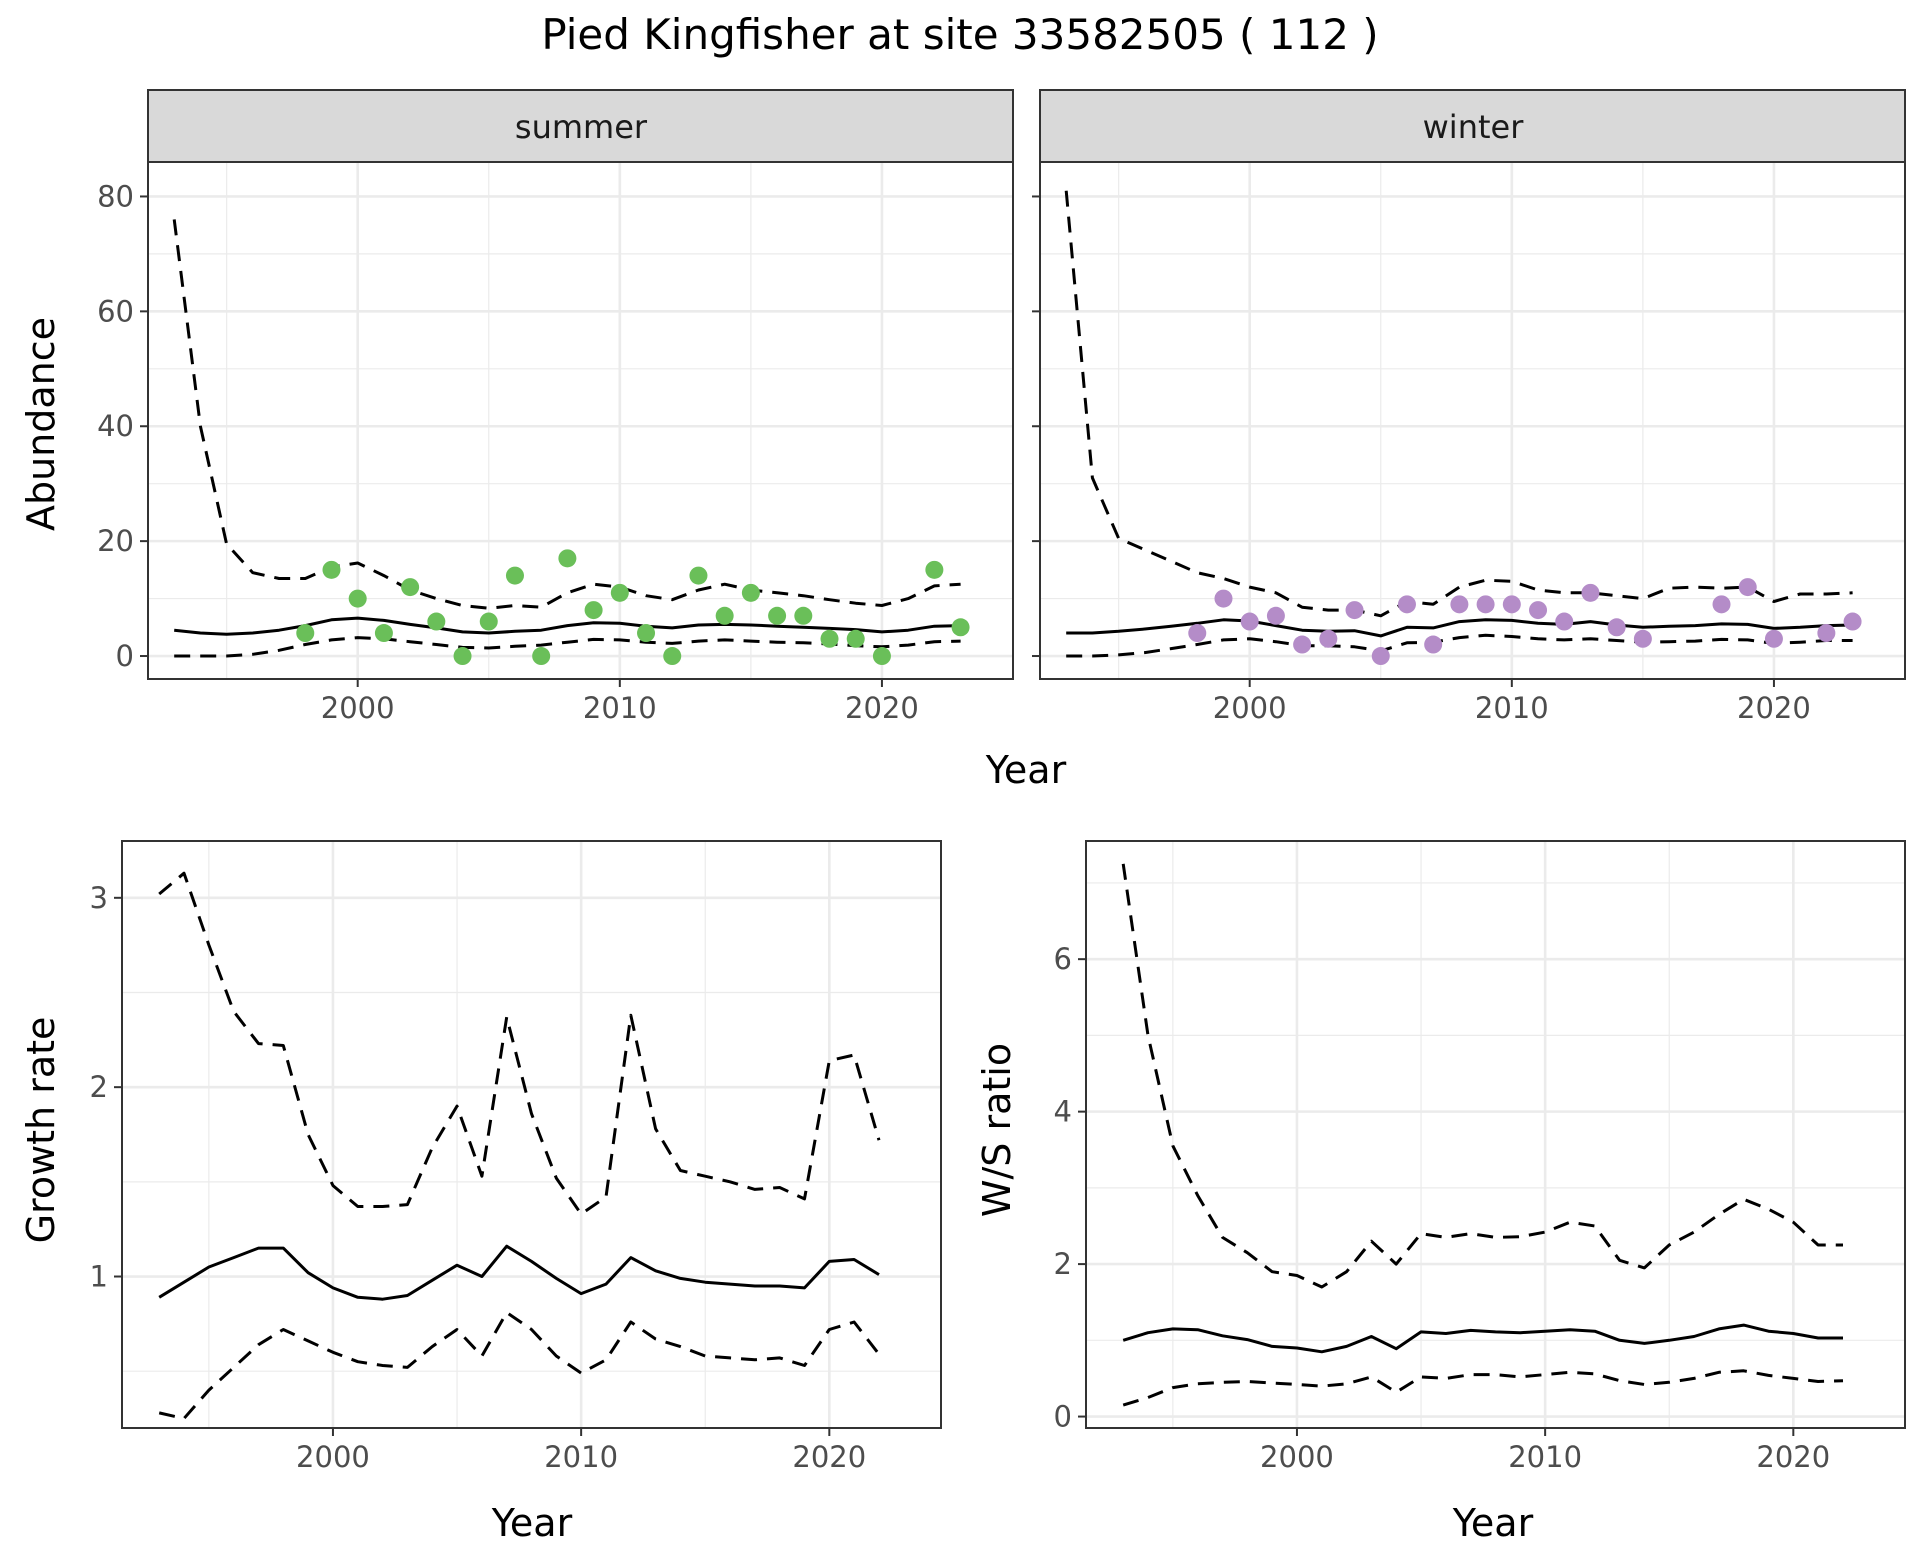 The height and width of the screenshot is (1560, 1920). Describe the element at coordinates (41, 424) in the screenshot. I see `top-y-axis-title: Abundance` at that location.